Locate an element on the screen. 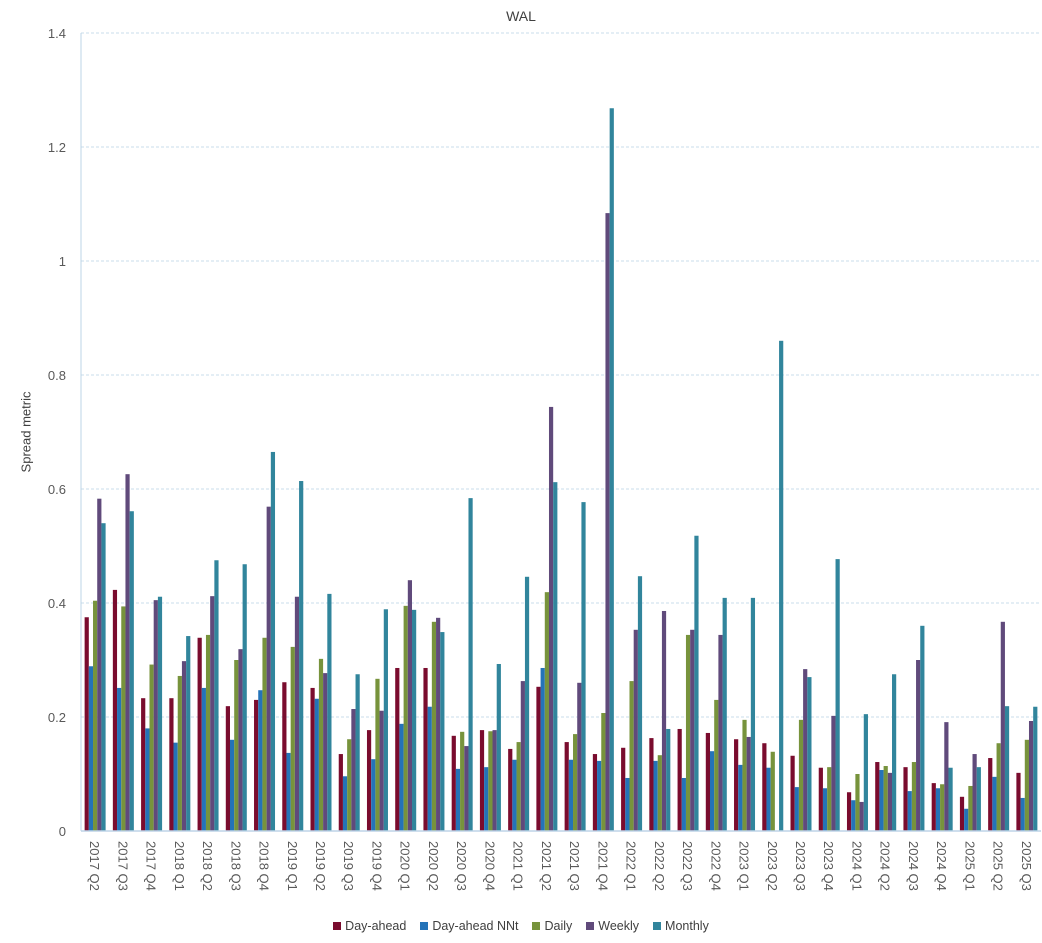 The image size is (1042, 943). y-tick-label: 0.6 is located at coordinates (57, 489).